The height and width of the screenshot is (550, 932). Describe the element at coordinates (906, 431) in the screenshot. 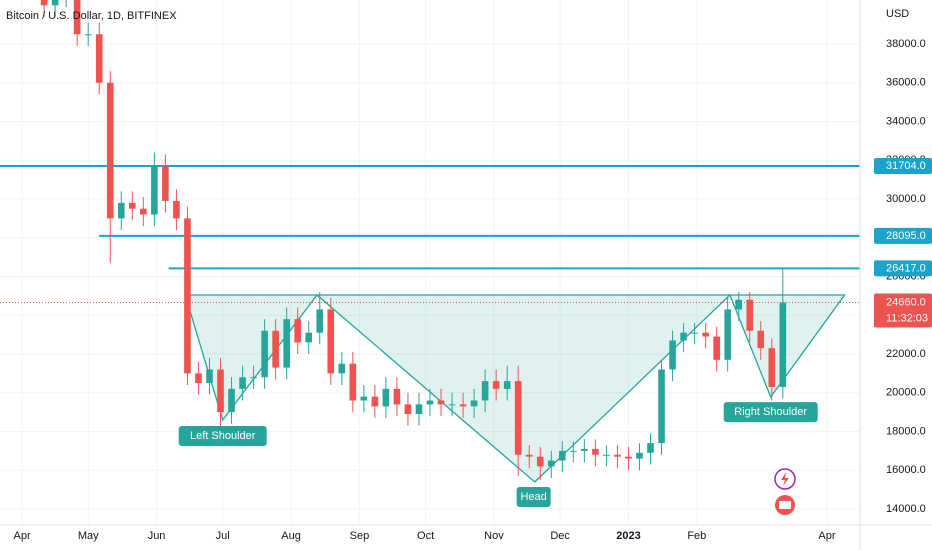

I see `y-tick-label: 18000.0` at that location.